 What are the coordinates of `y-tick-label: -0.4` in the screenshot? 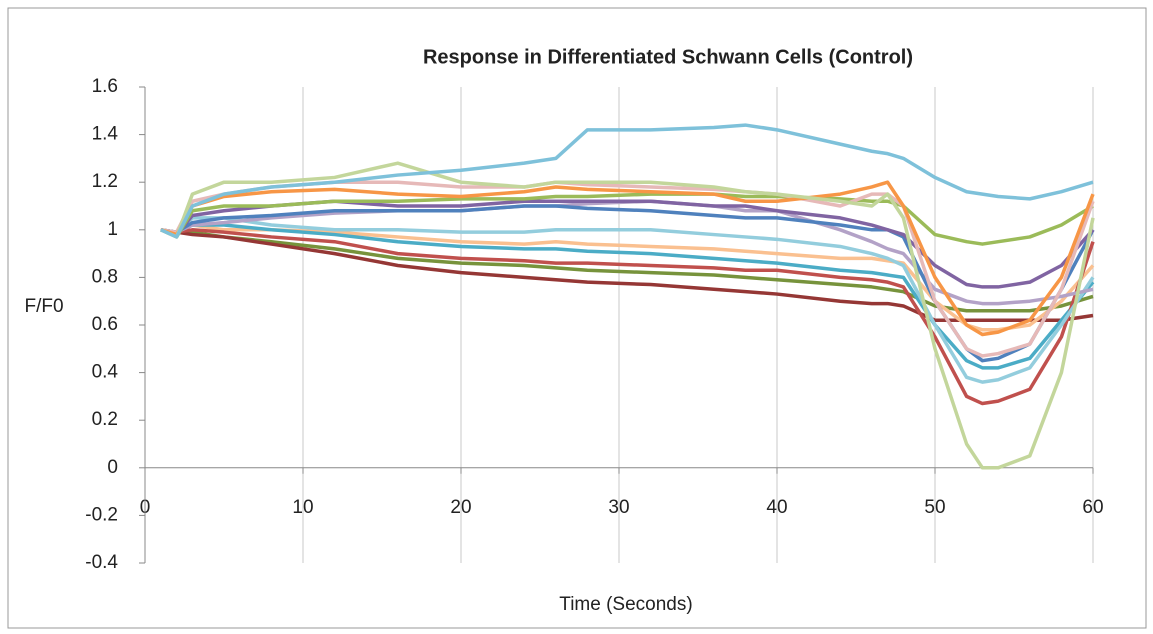 It's located at (101, 562).